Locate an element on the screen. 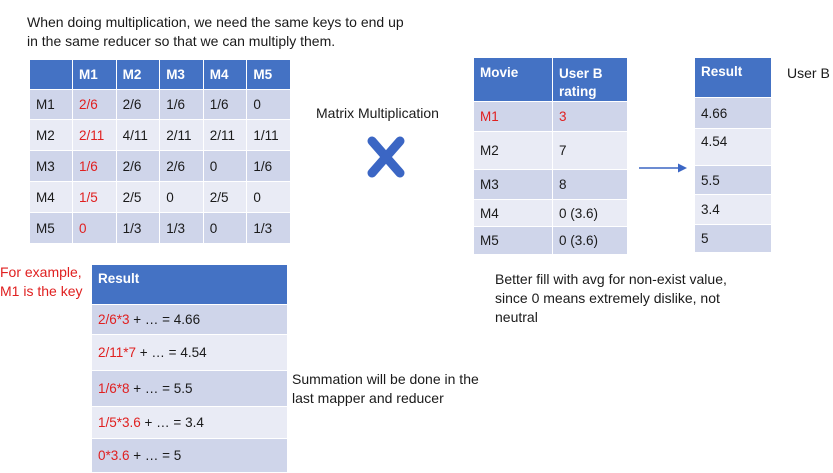  ratings-movie-cell: M1 is located at coordinates (513, 116).